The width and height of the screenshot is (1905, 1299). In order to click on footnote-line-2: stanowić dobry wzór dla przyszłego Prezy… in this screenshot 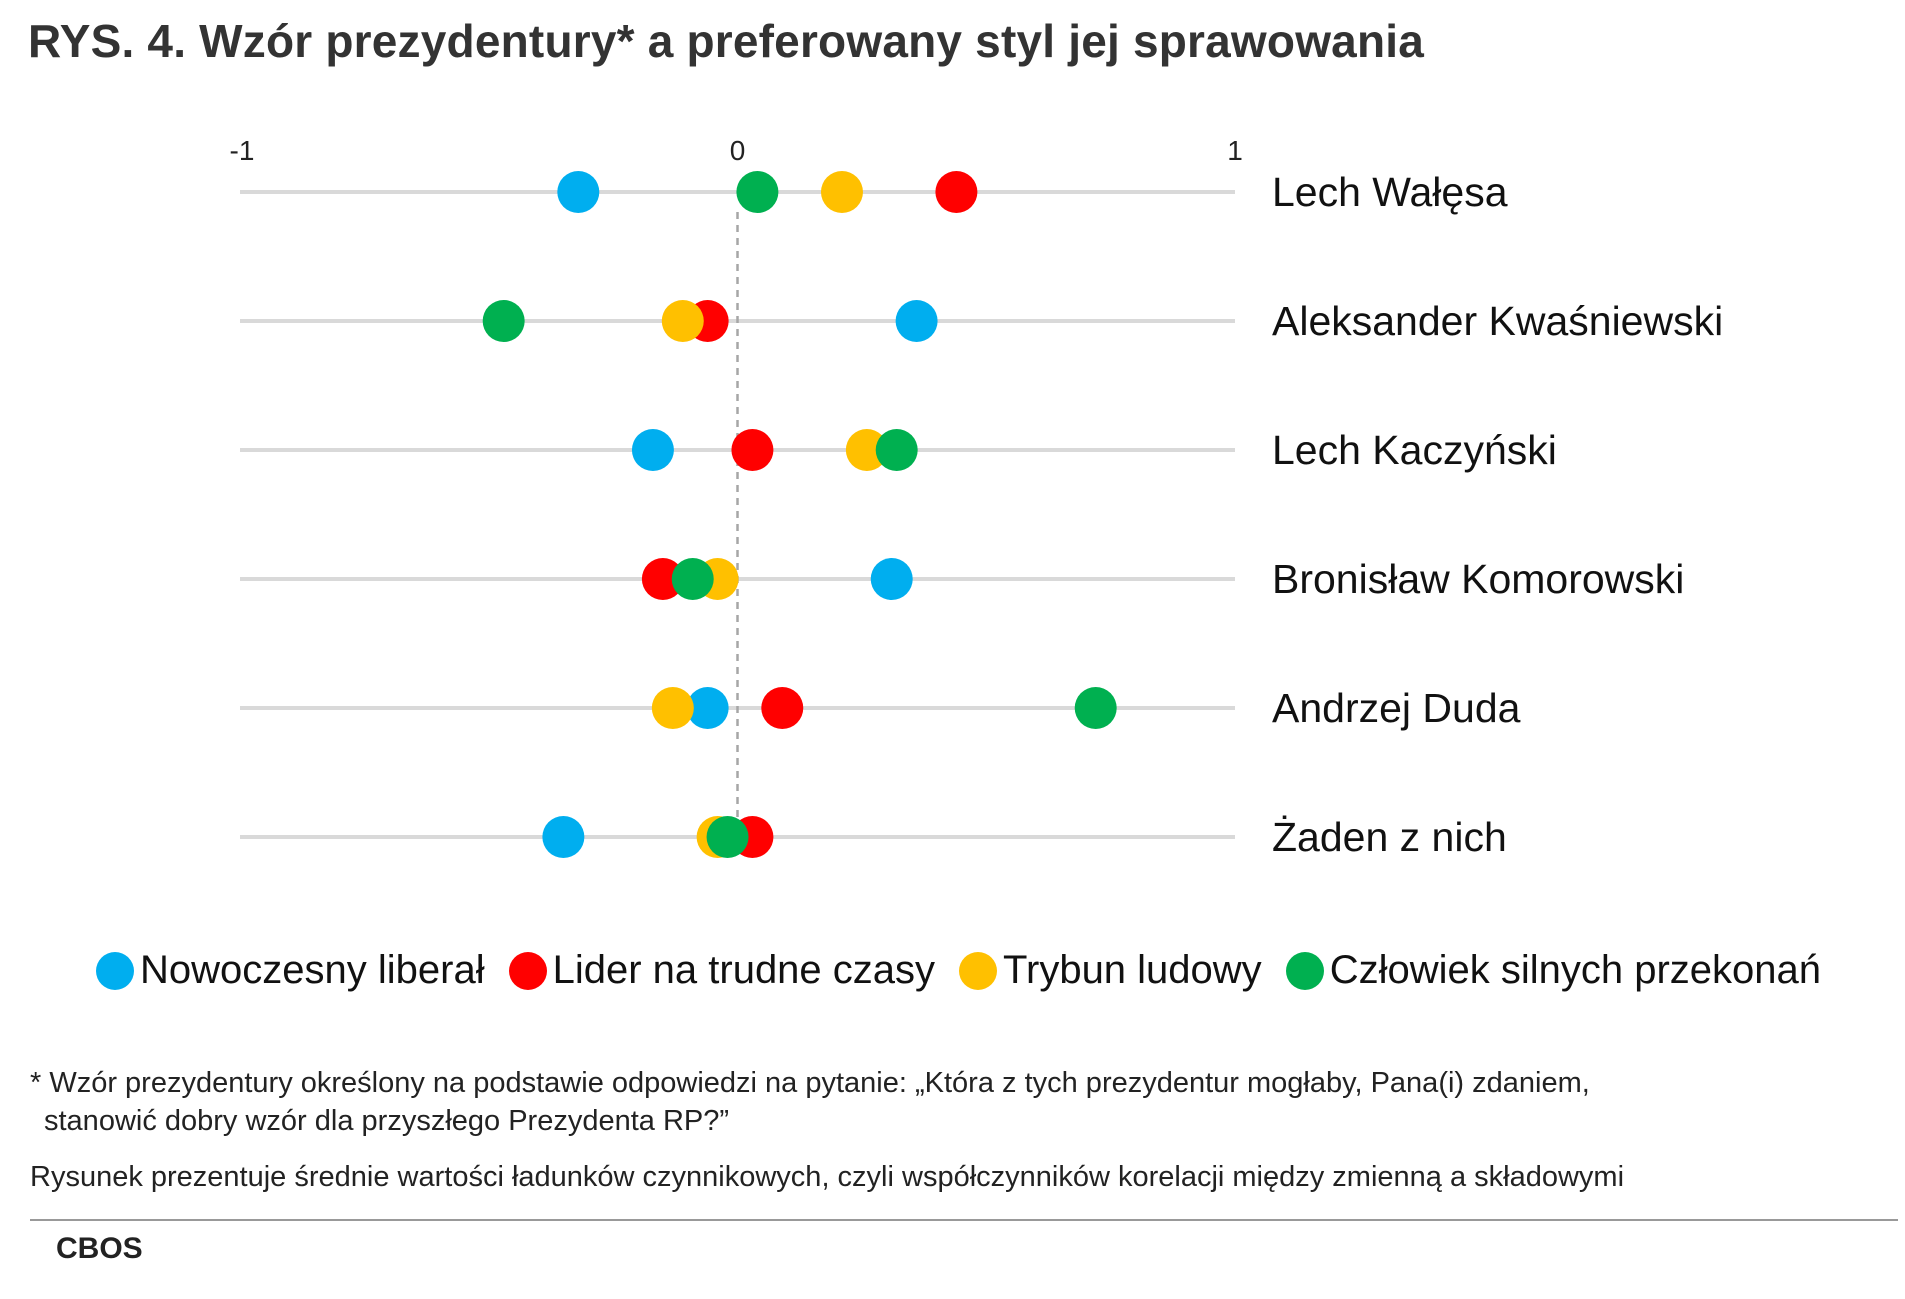, I will do `click(387, 1121)`.